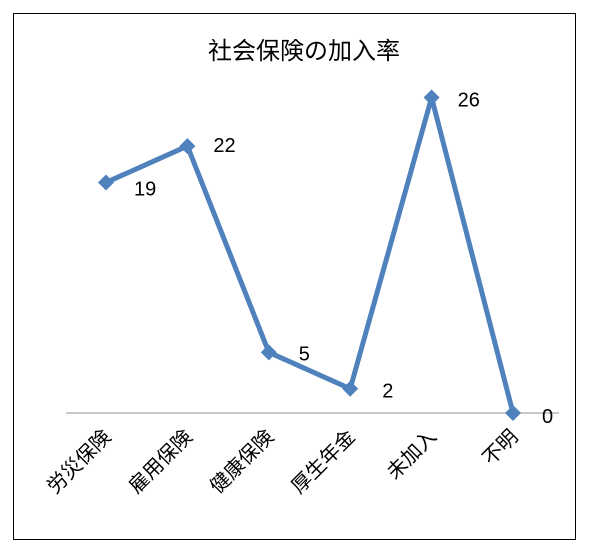  Describe the element at coordinates (160, 462) in the screenshot. I see `x-tick-label-2: 雇用保険` at that location.